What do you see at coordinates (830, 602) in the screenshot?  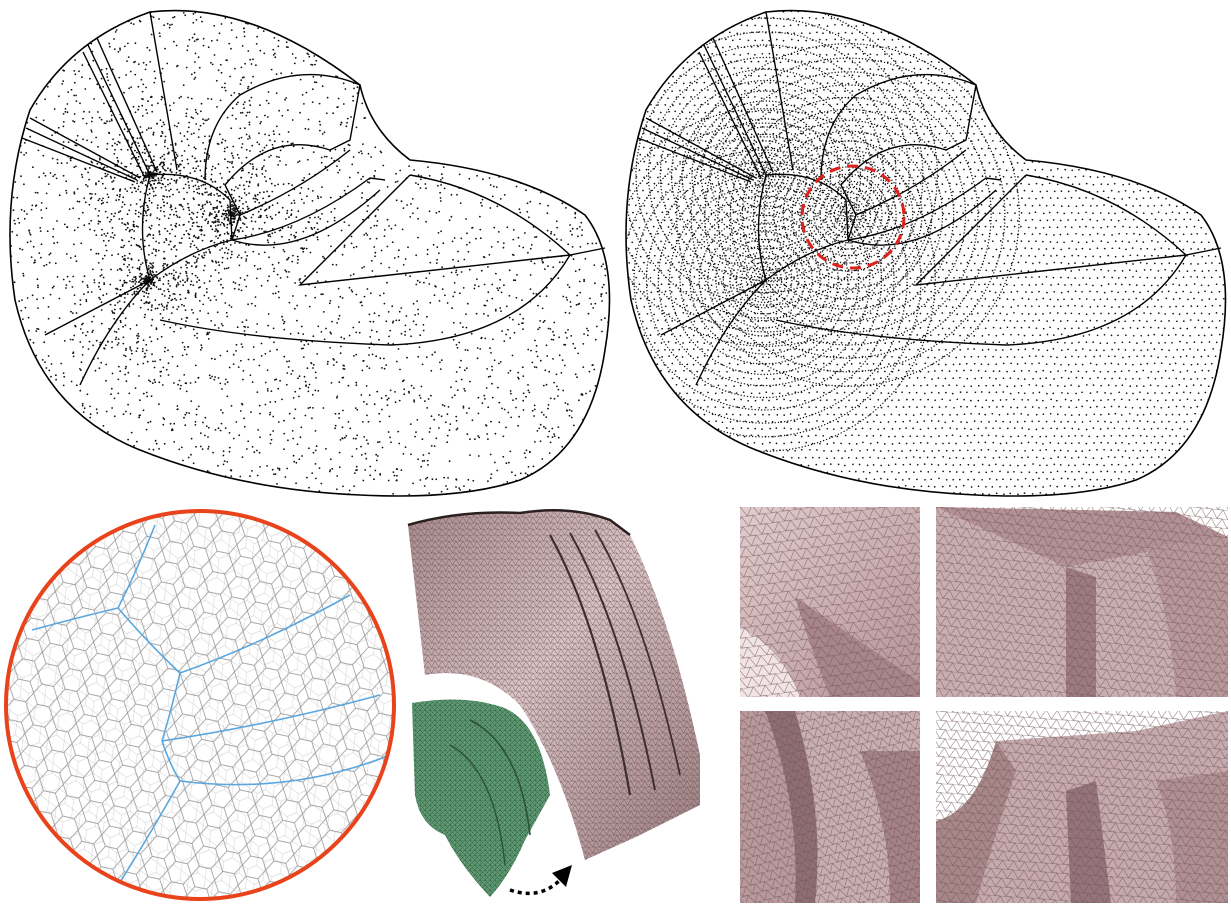 I see `detail-view-top-left` at bounding box center [830, 602].